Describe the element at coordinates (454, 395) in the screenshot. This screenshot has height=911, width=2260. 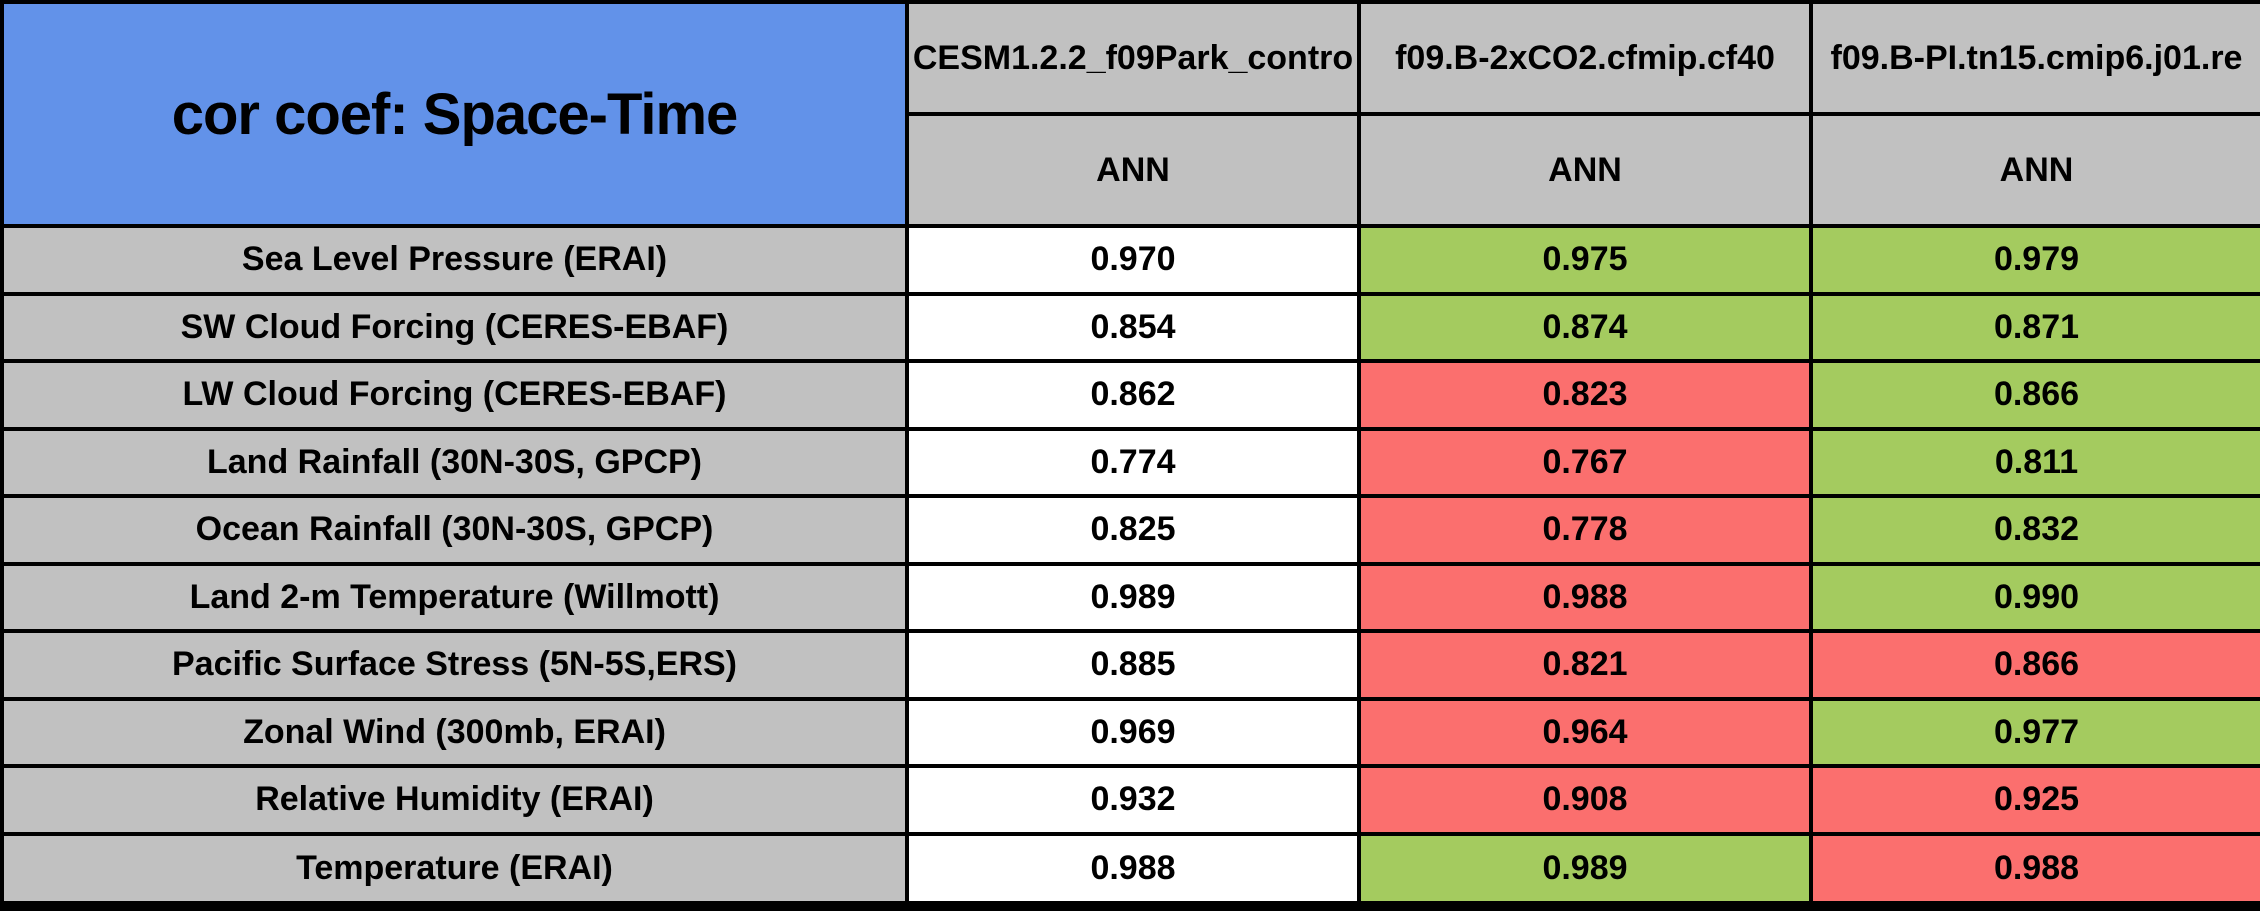
I see `row-label: LW Cloud Forcing (CERES-EBAF)` at that location.